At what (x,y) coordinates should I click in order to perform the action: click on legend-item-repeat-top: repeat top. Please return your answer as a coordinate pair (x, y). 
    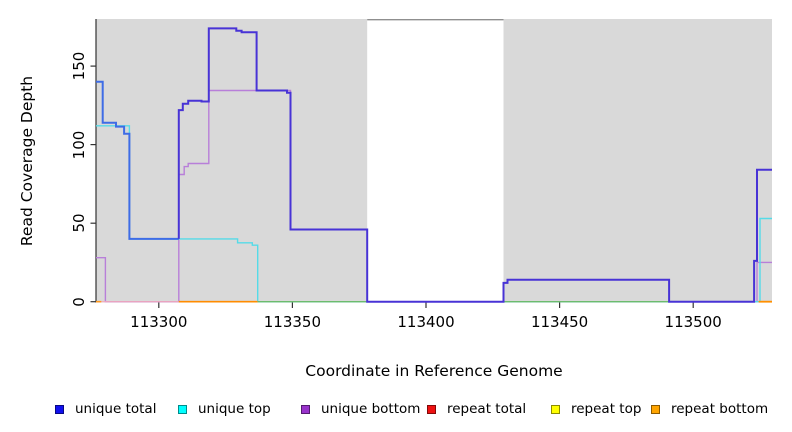
    Looking at the image, I should click on (596, 409).